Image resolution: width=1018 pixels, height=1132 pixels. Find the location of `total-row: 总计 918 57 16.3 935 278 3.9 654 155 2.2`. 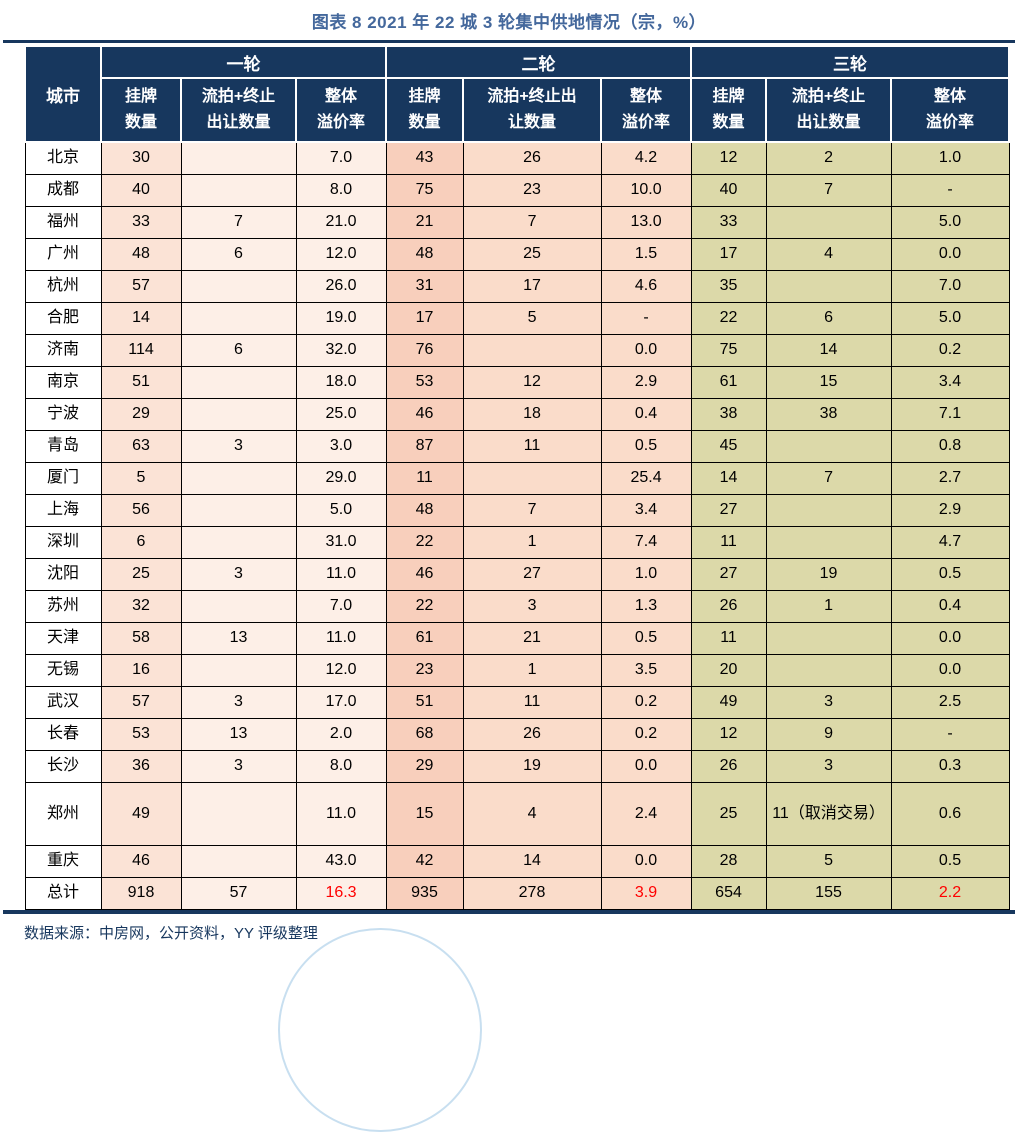

total-row: 总计 918 57 16.3 935 278 3.9 654 155 2.2 is located at coordinates (517, 893).